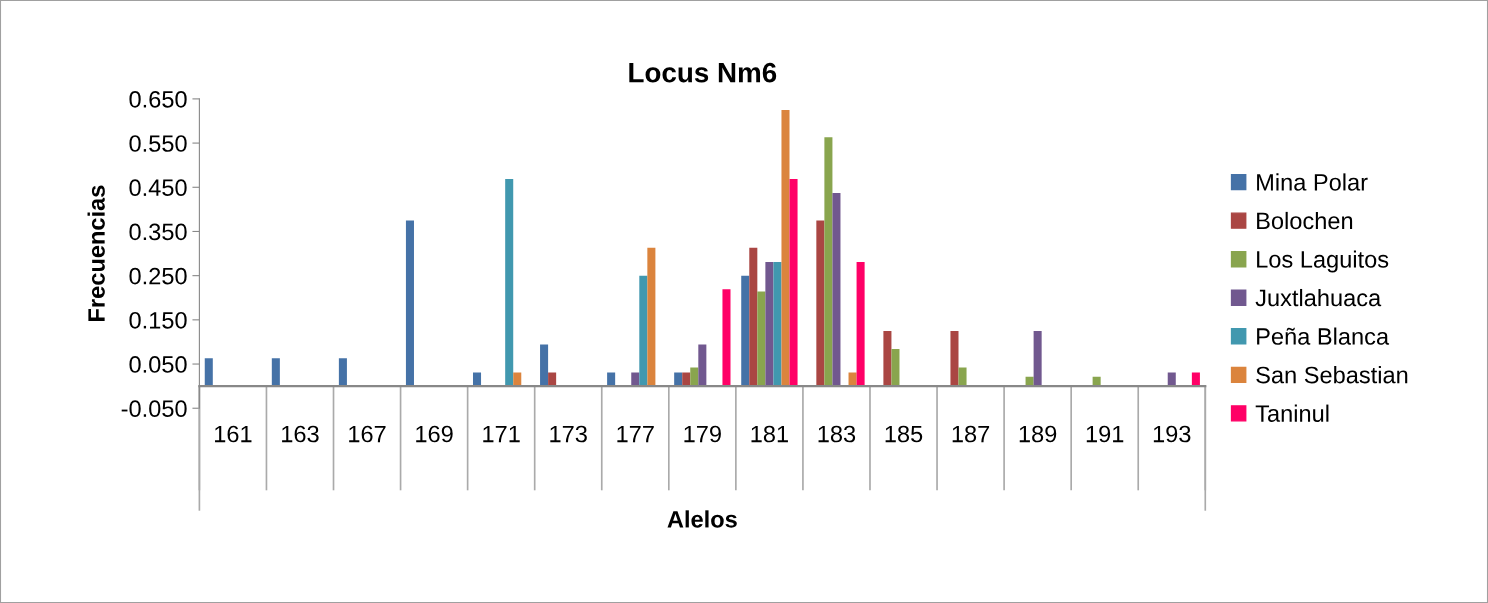 The image size is (1488, 603). What do you see at coordinates (158, 320) in the screenshot?
I see `y-tick-label: 0.150` at bounding box center [158, 320].